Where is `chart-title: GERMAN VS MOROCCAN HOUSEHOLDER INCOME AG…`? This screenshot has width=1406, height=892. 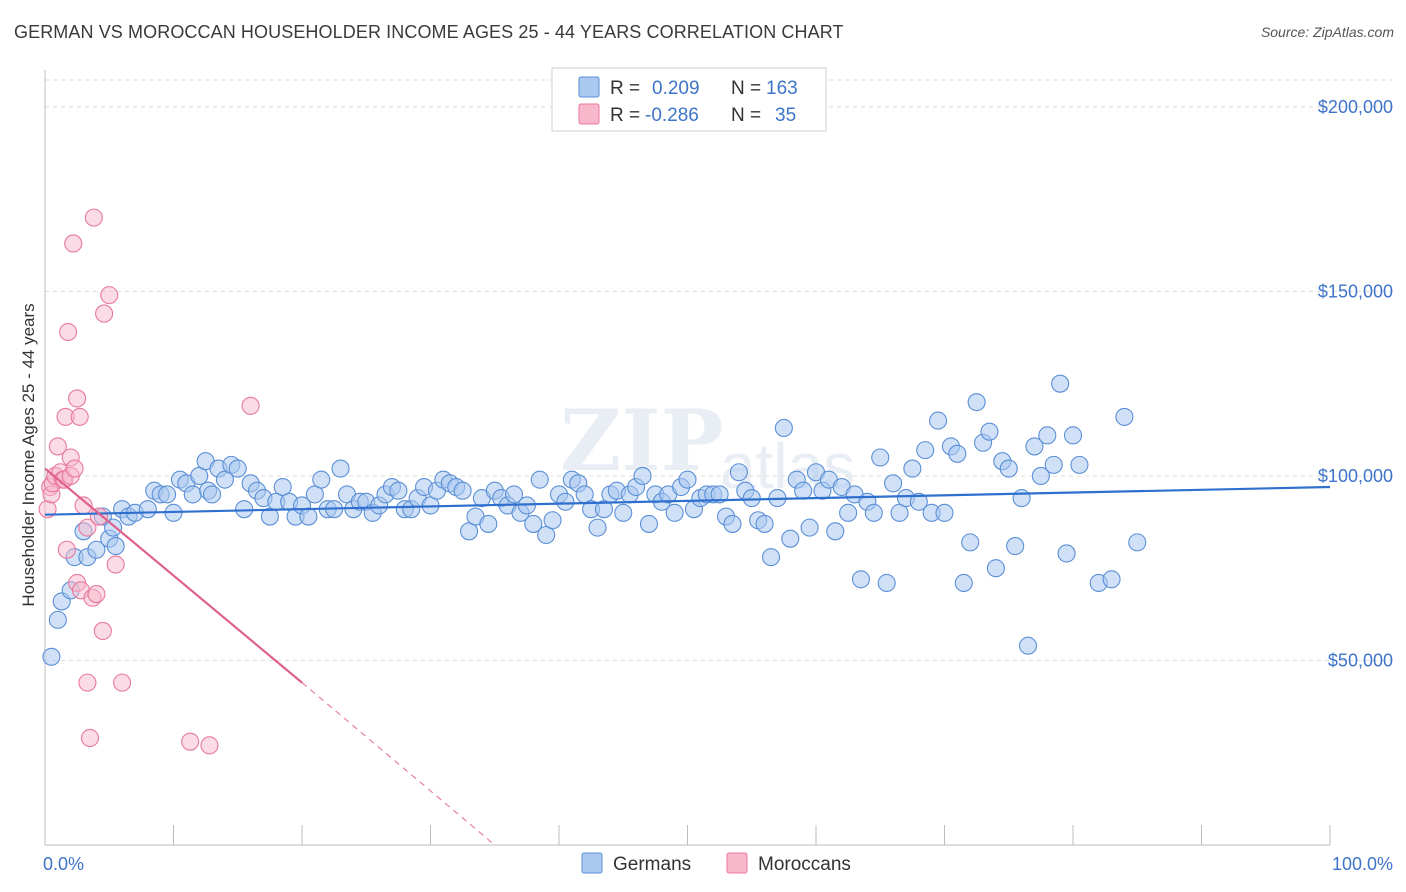 chart-title: GERMAN VS MOROCCAN HOUSEHOLDER INCOME AG… is located at coordinates (429, 32).